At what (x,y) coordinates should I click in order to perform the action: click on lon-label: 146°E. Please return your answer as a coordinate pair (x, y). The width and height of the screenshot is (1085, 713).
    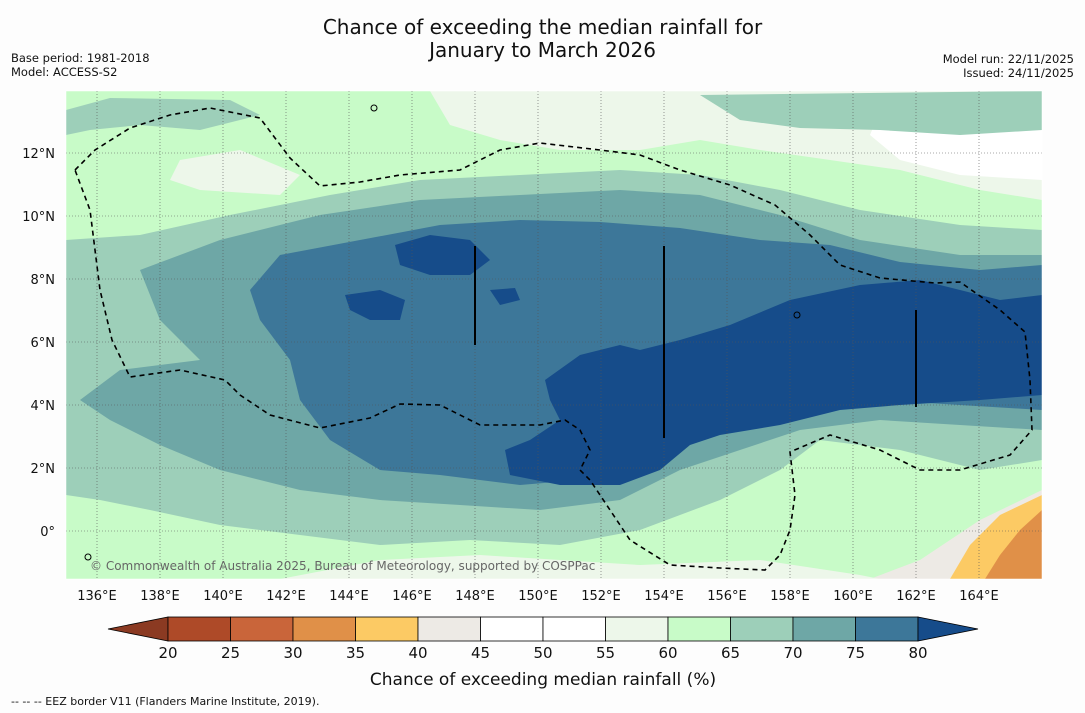
    Looking at the image, I should click on (412, 596).